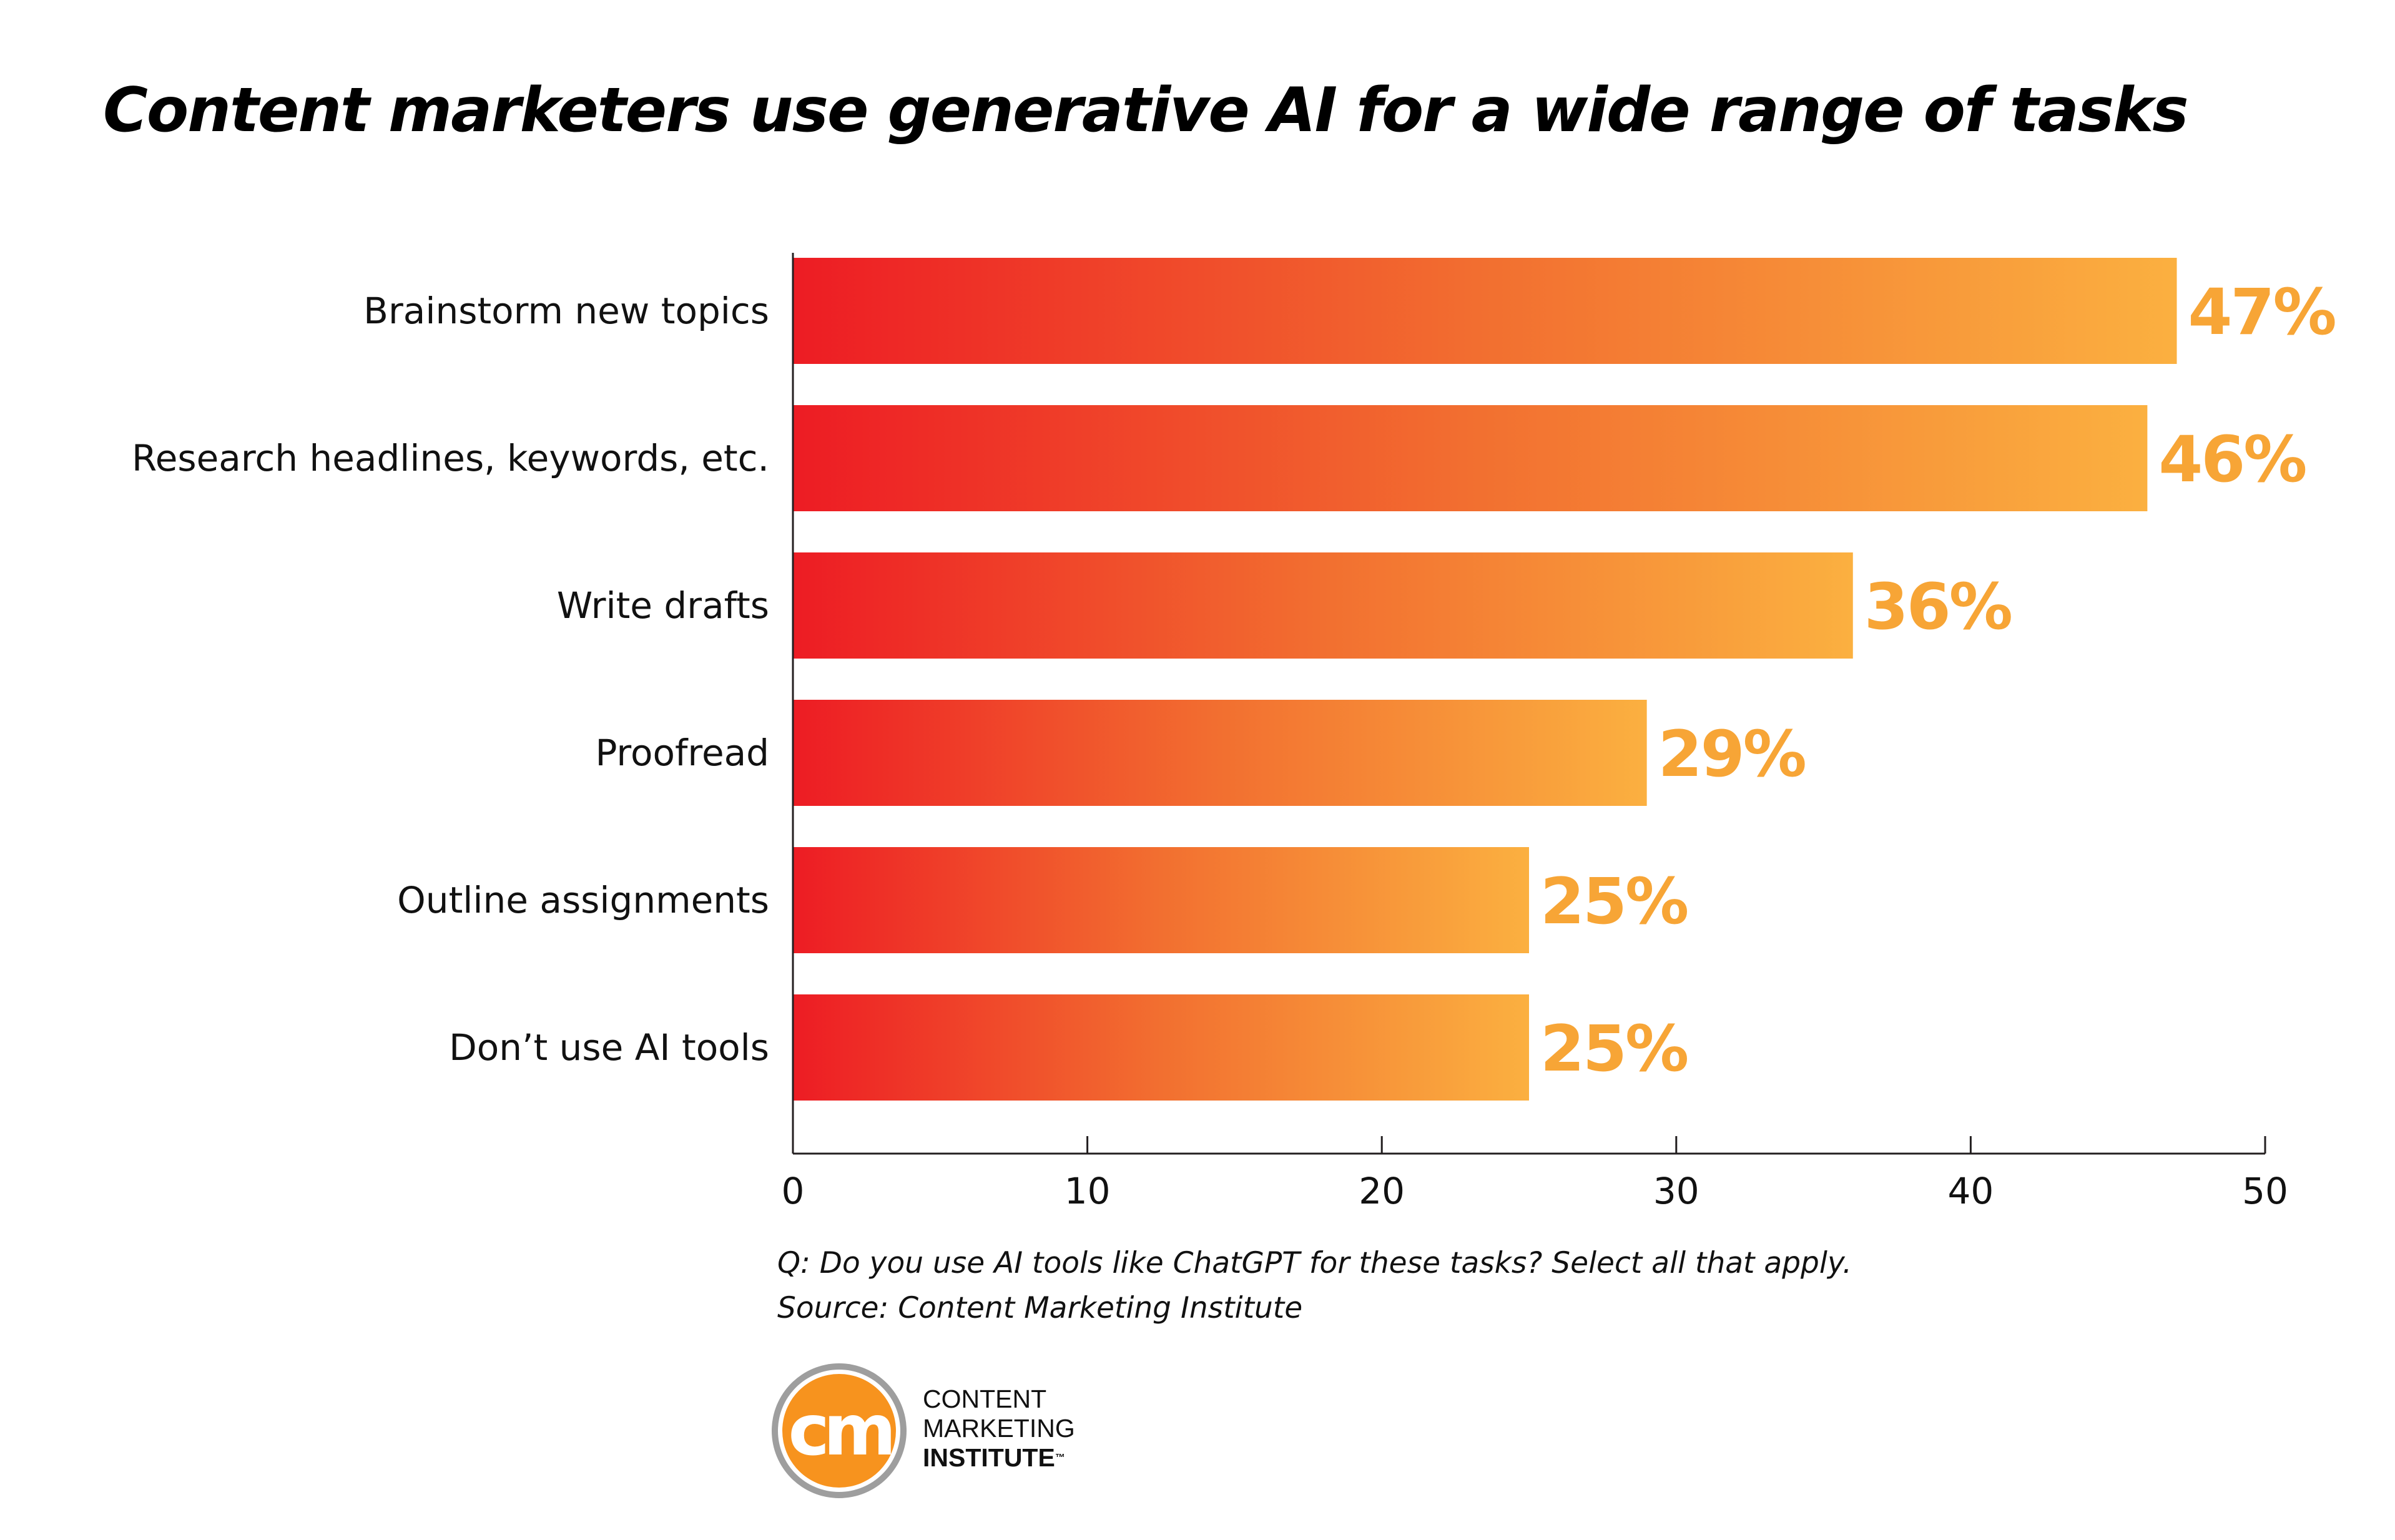  I want to click on source-note: Source: Content Marketing Institute, so click(1040, 1308).